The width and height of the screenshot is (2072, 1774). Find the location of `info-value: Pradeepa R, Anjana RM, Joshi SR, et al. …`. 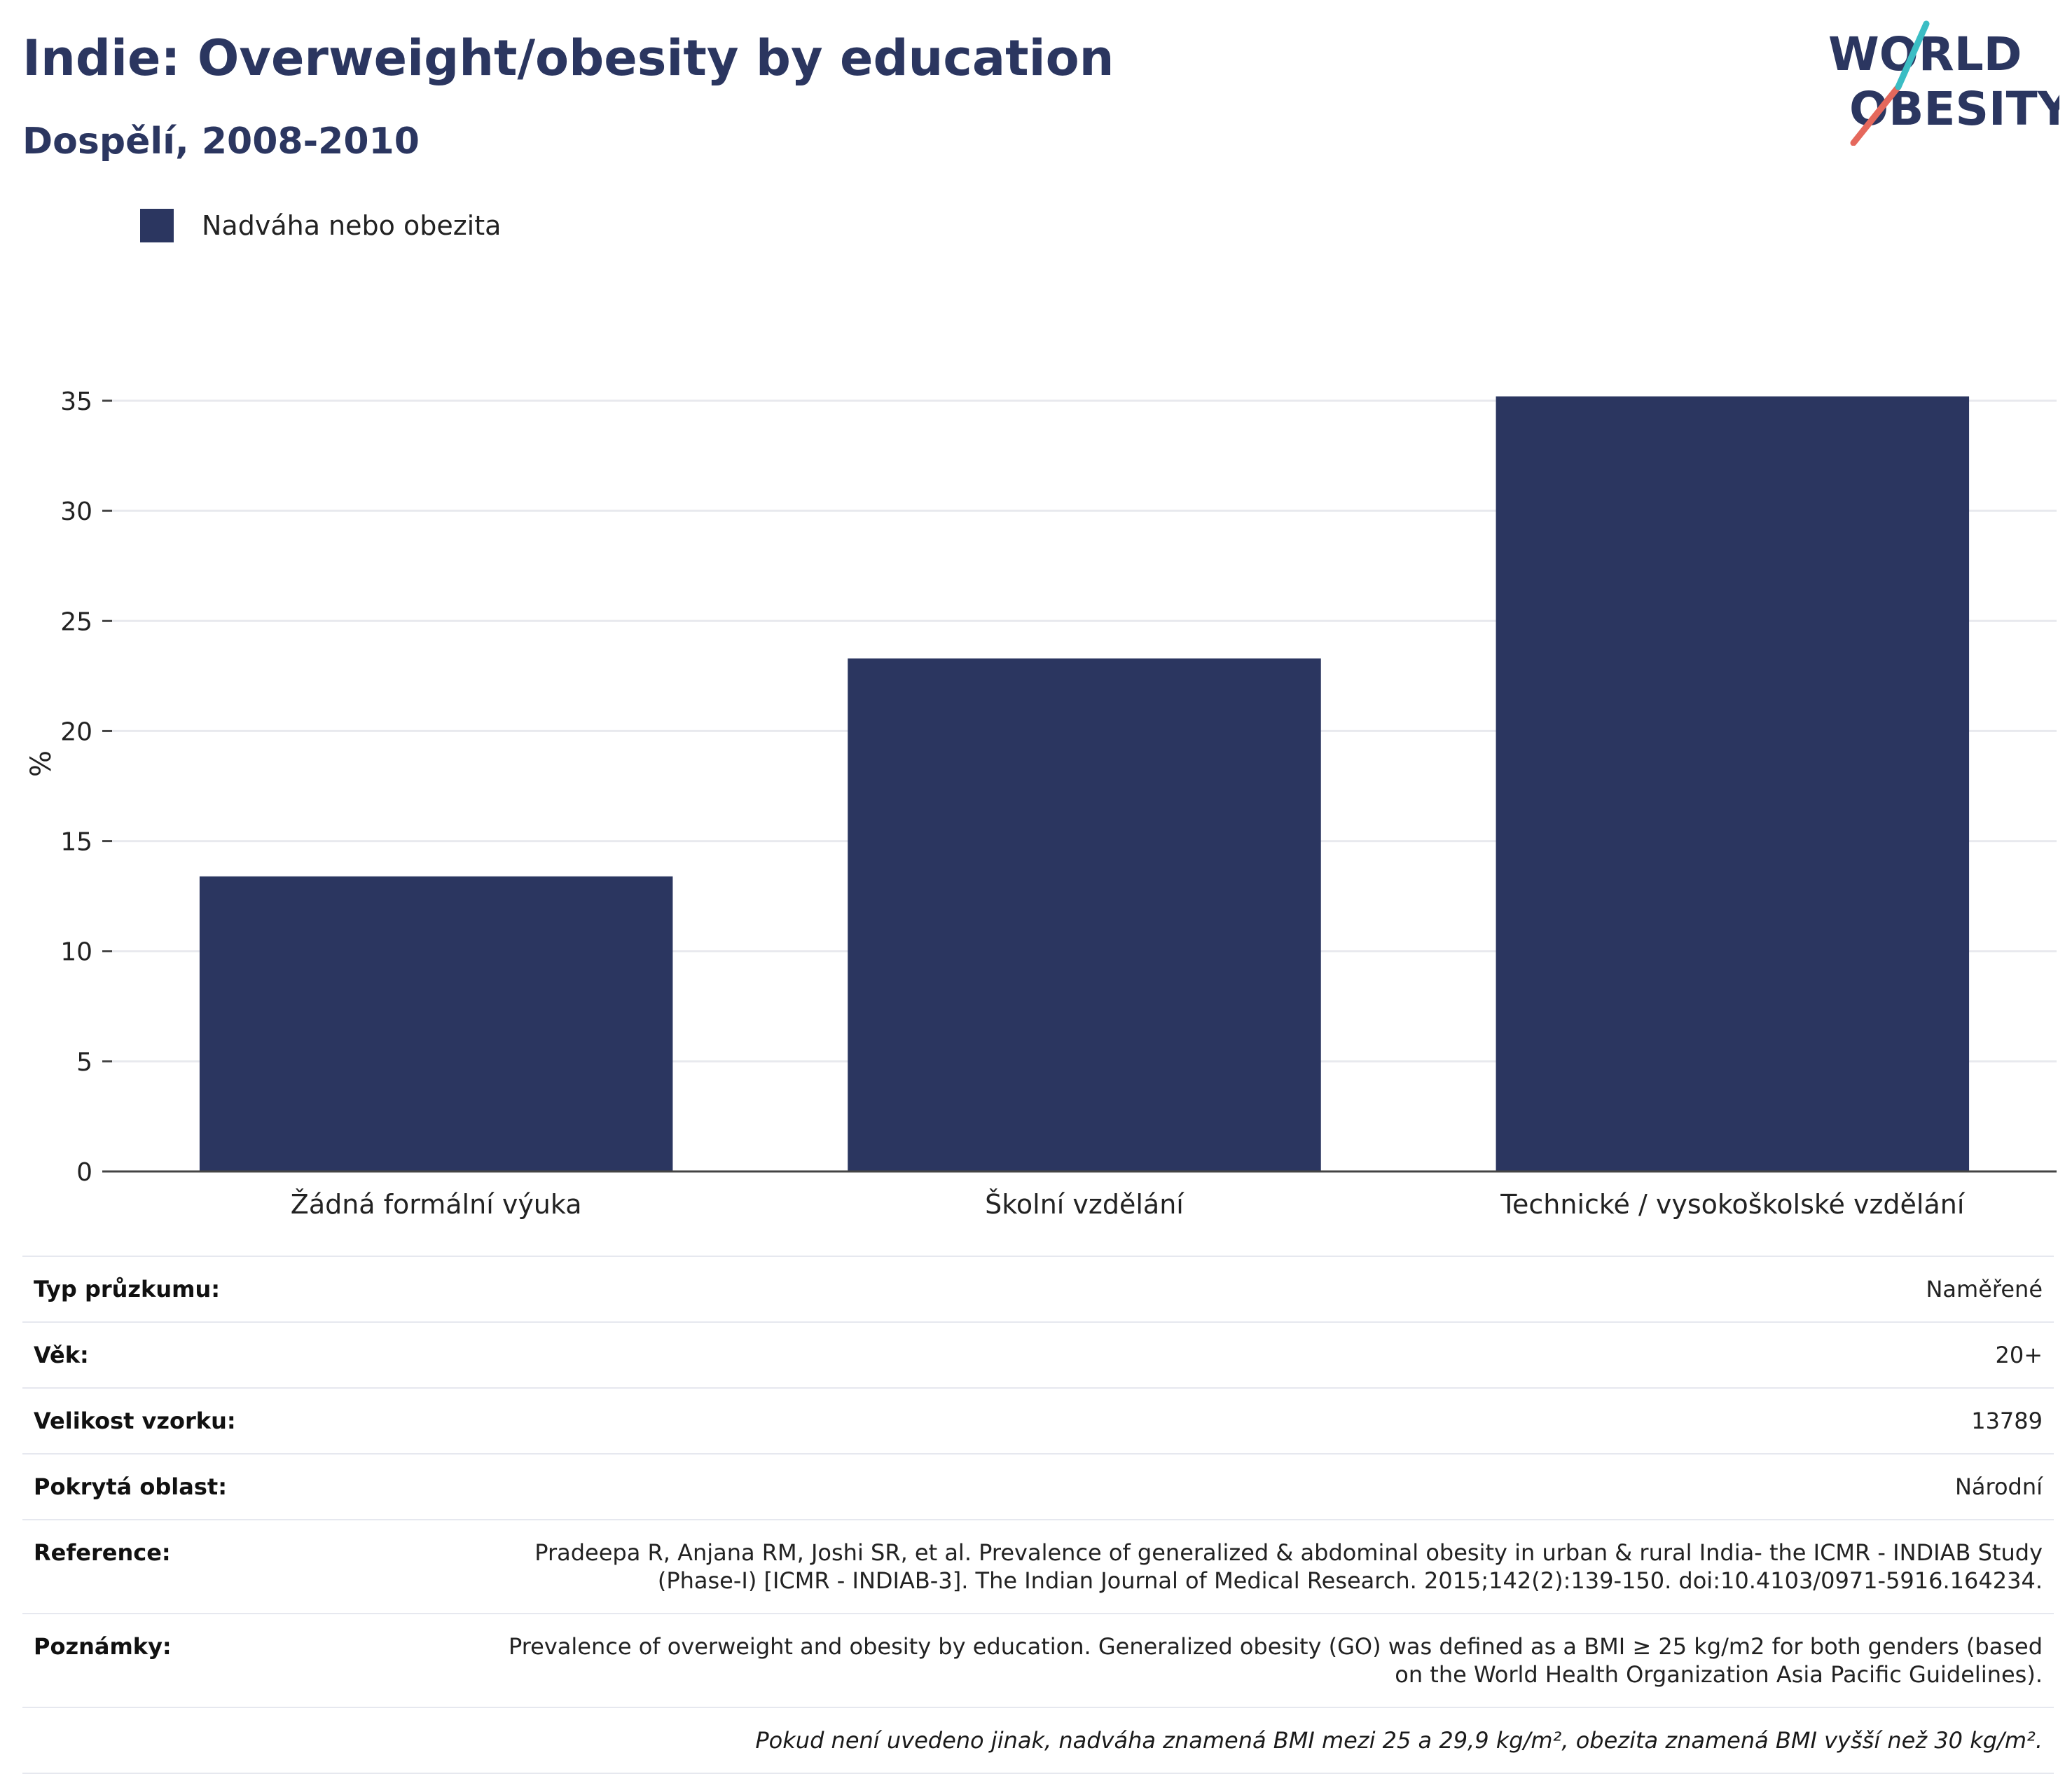

info-value: Pradeepa R, Anjana RM, Joshi SR, et al. … is located at coordinates (1214, 1567).